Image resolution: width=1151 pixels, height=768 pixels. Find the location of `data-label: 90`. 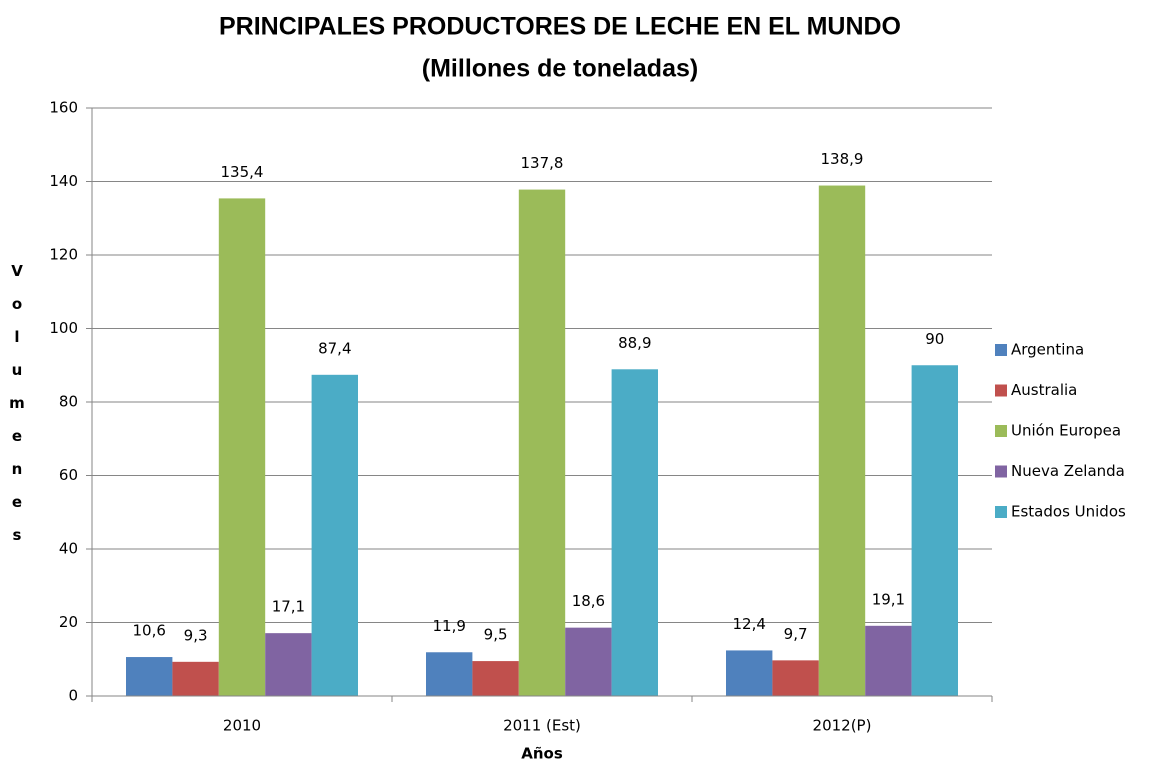

data-label: 90 is located at coordinates (934, 339).